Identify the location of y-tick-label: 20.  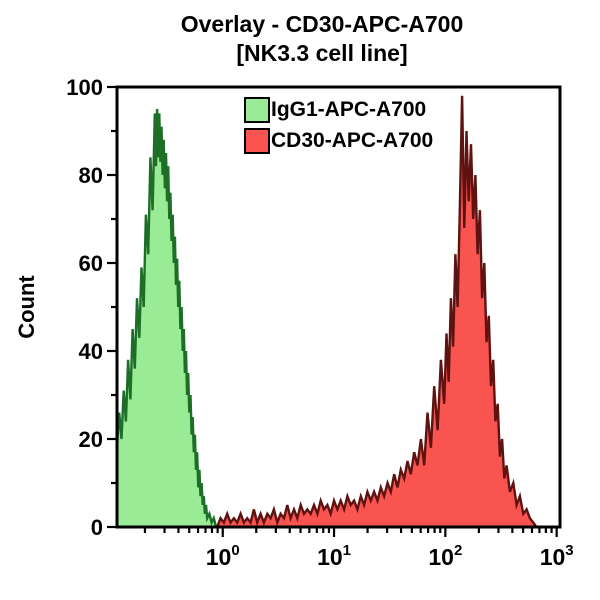
(91, 439).